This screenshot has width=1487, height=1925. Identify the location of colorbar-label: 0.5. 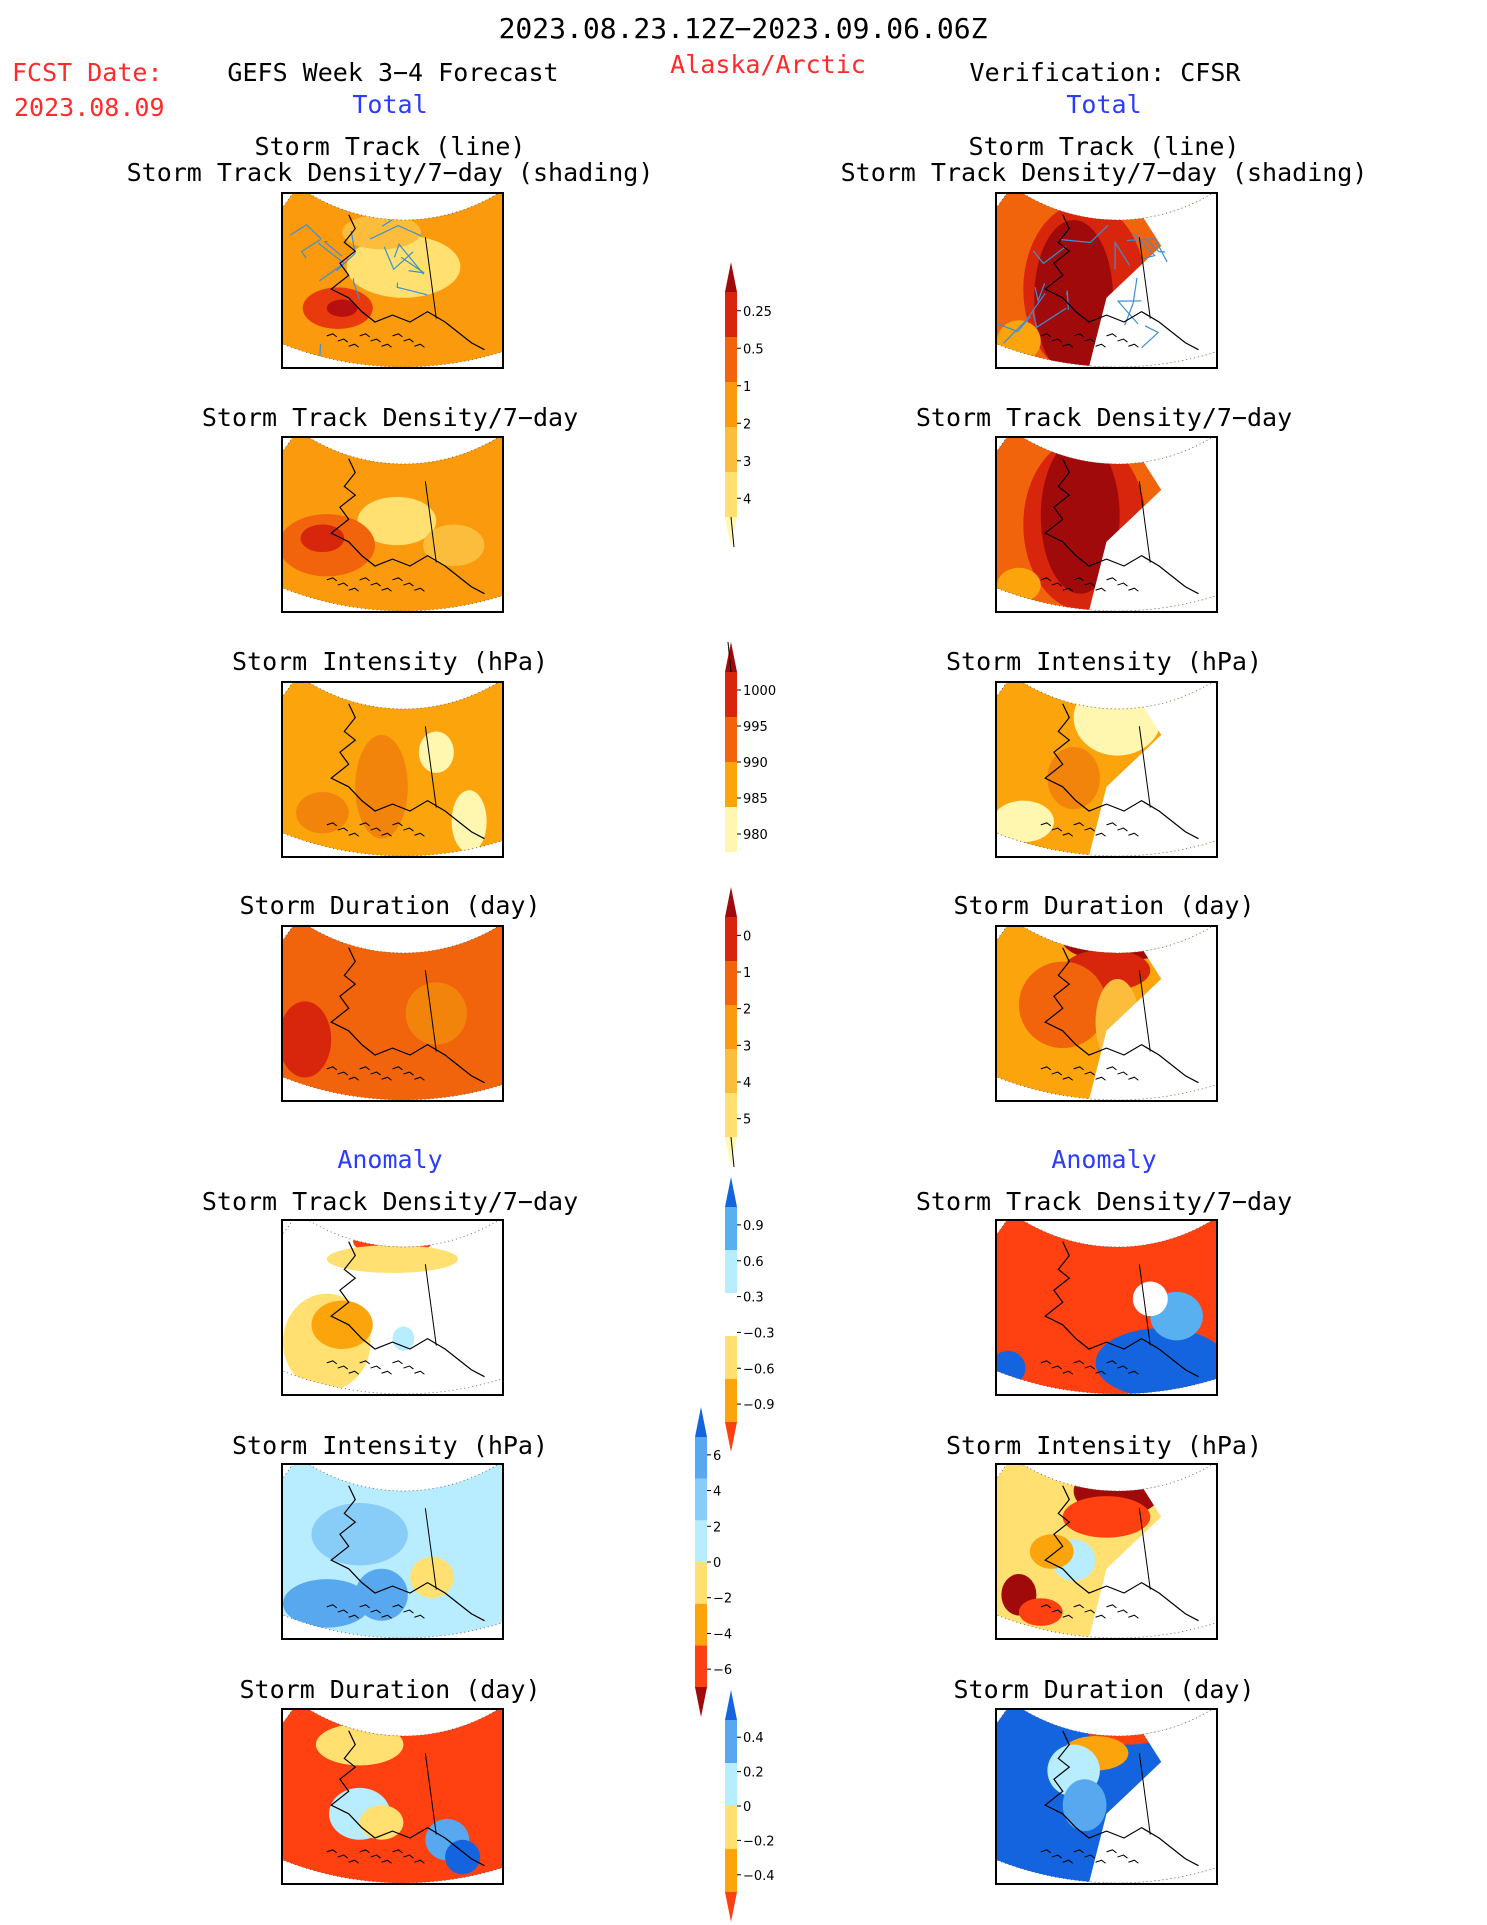
(753, 349).